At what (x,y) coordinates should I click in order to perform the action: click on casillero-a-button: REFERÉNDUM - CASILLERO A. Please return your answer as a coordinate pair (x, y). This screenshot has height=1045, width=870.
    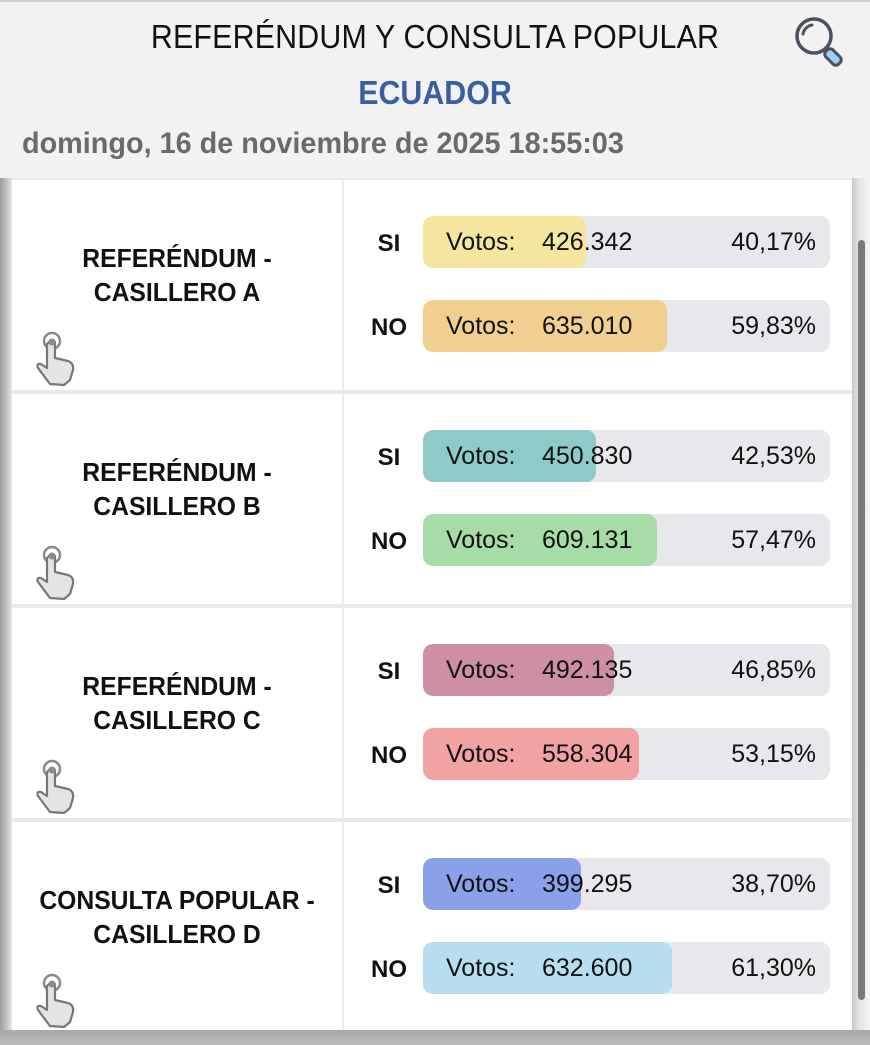
    Looking at the image, I should click on (177, 285).